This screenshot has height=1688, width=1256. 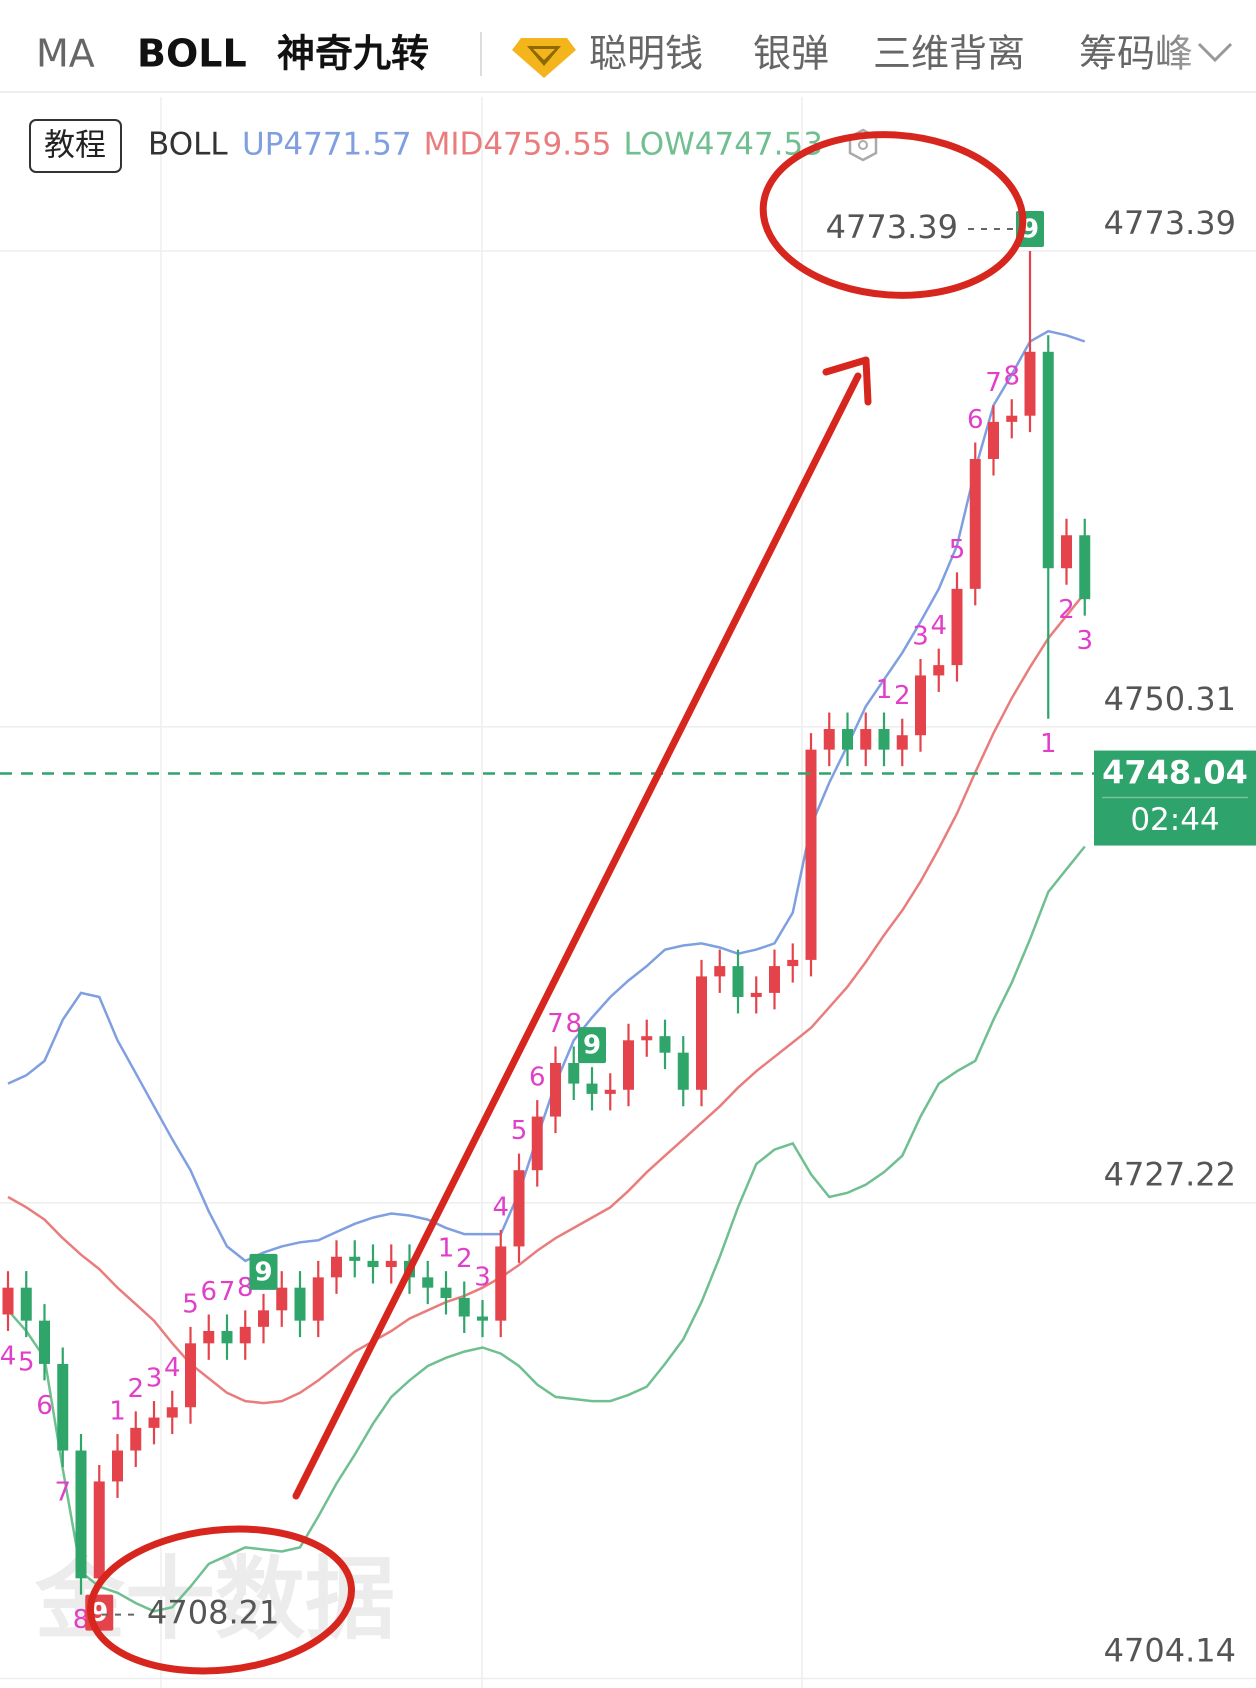 I want to click on tab-bar: MA BOLL 神奇九转 聪明钱 银弹 三维背离 筹码峰, so click(x=628, y=46).